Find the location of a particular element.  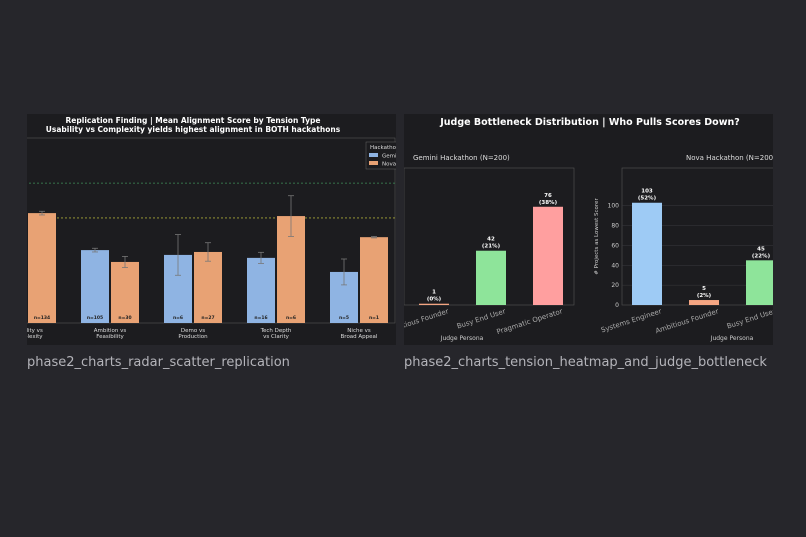

x-tick-label: Busy End User is located at coordinates (749, 318).